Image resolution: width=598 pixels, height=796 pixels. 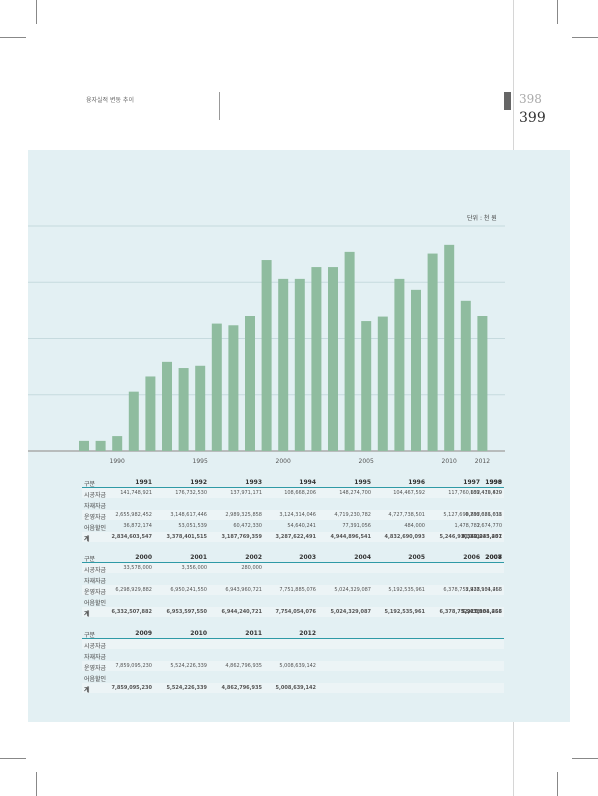 What do you see at coordinates (382, 383) in the screenshot?
I see `bar-2006` at bounding box center [382, 383].